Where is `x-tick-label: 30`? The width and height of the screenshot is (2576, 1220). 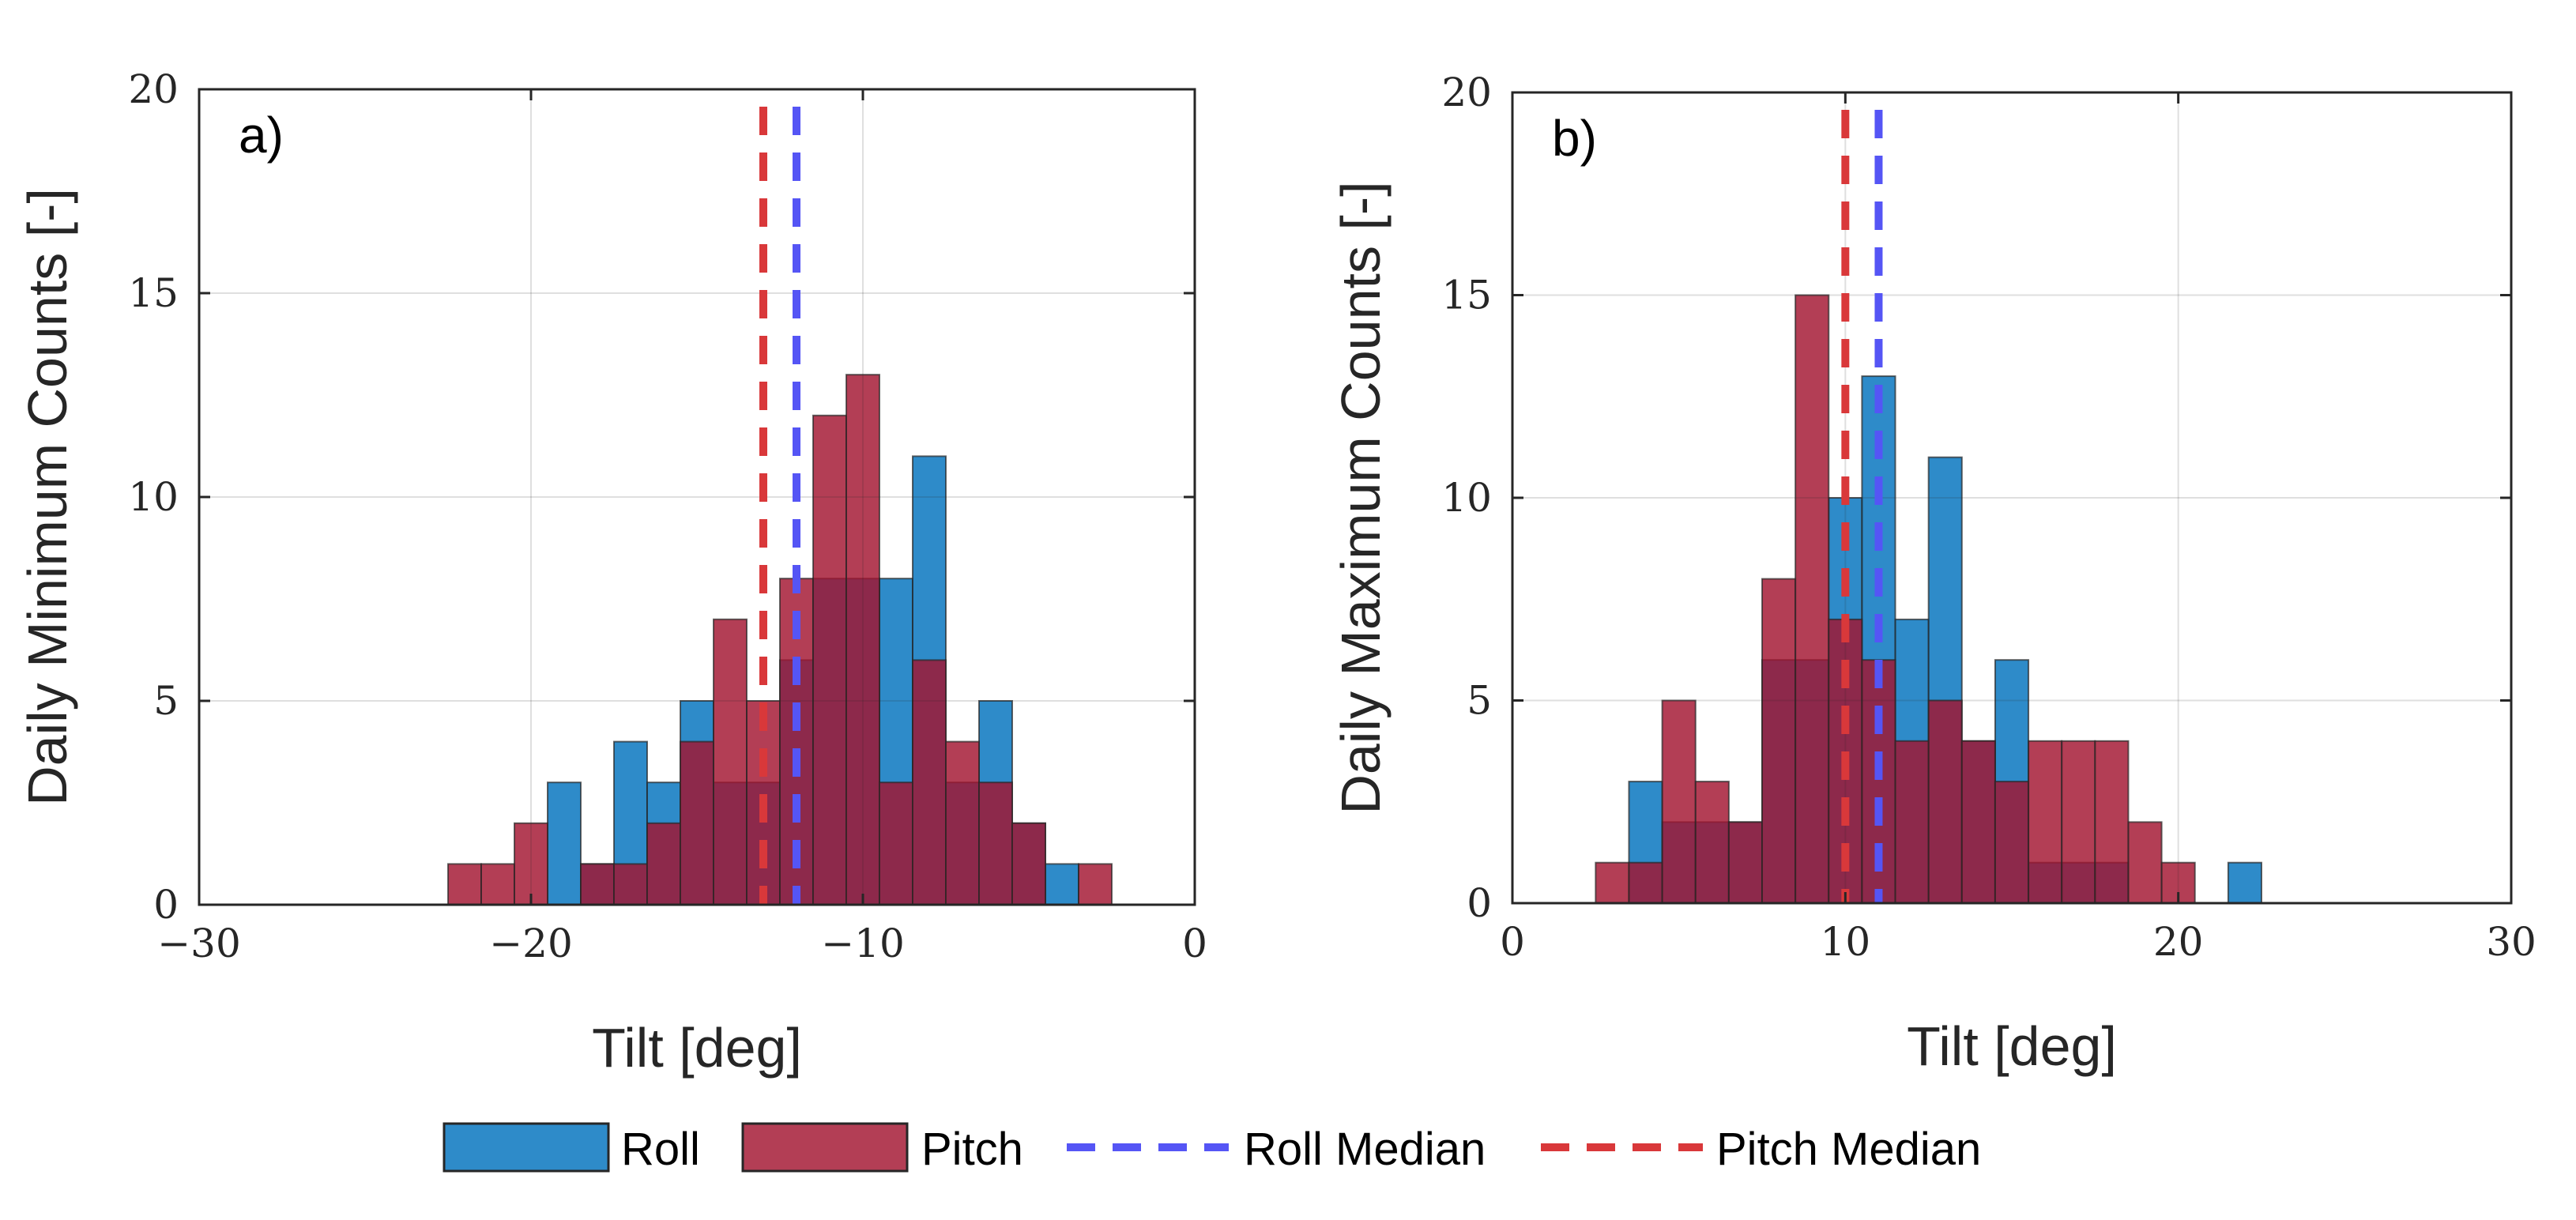 x-tick-label: 30 is located at coordinates (2511, 942).